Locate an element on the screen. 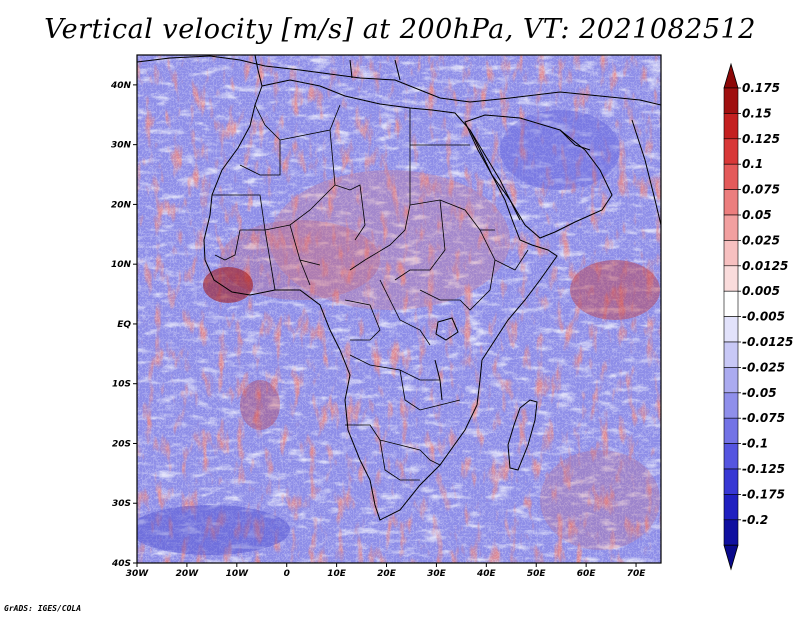 The image size is (800, 618). latitude-labels: 40N 30N 20N 10N EQ 10S 20S 30S 40S is located at coordinates (123, 325).